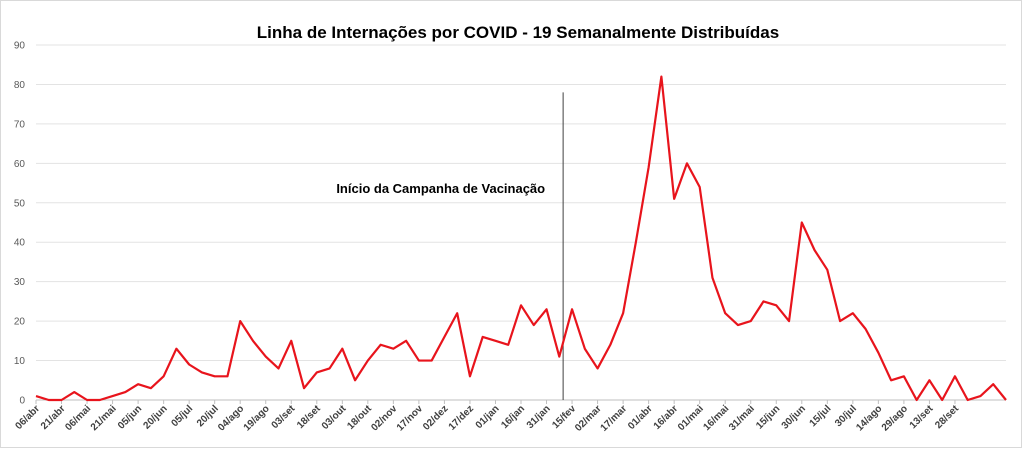 This screenshot has width=1024, height=450. I want to click on x-tick-label: 17/dez, so click(461, 417).